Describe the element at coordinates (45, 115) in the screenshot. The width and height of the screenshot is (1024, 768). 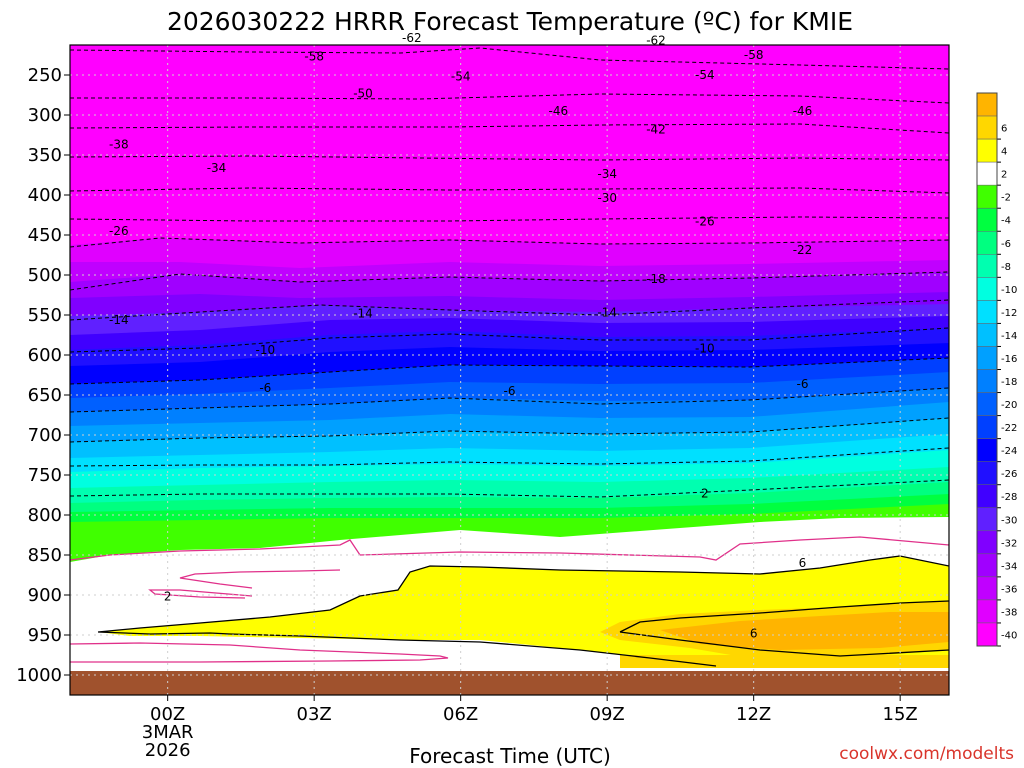
I see `y-tick-label: 300` at that location.